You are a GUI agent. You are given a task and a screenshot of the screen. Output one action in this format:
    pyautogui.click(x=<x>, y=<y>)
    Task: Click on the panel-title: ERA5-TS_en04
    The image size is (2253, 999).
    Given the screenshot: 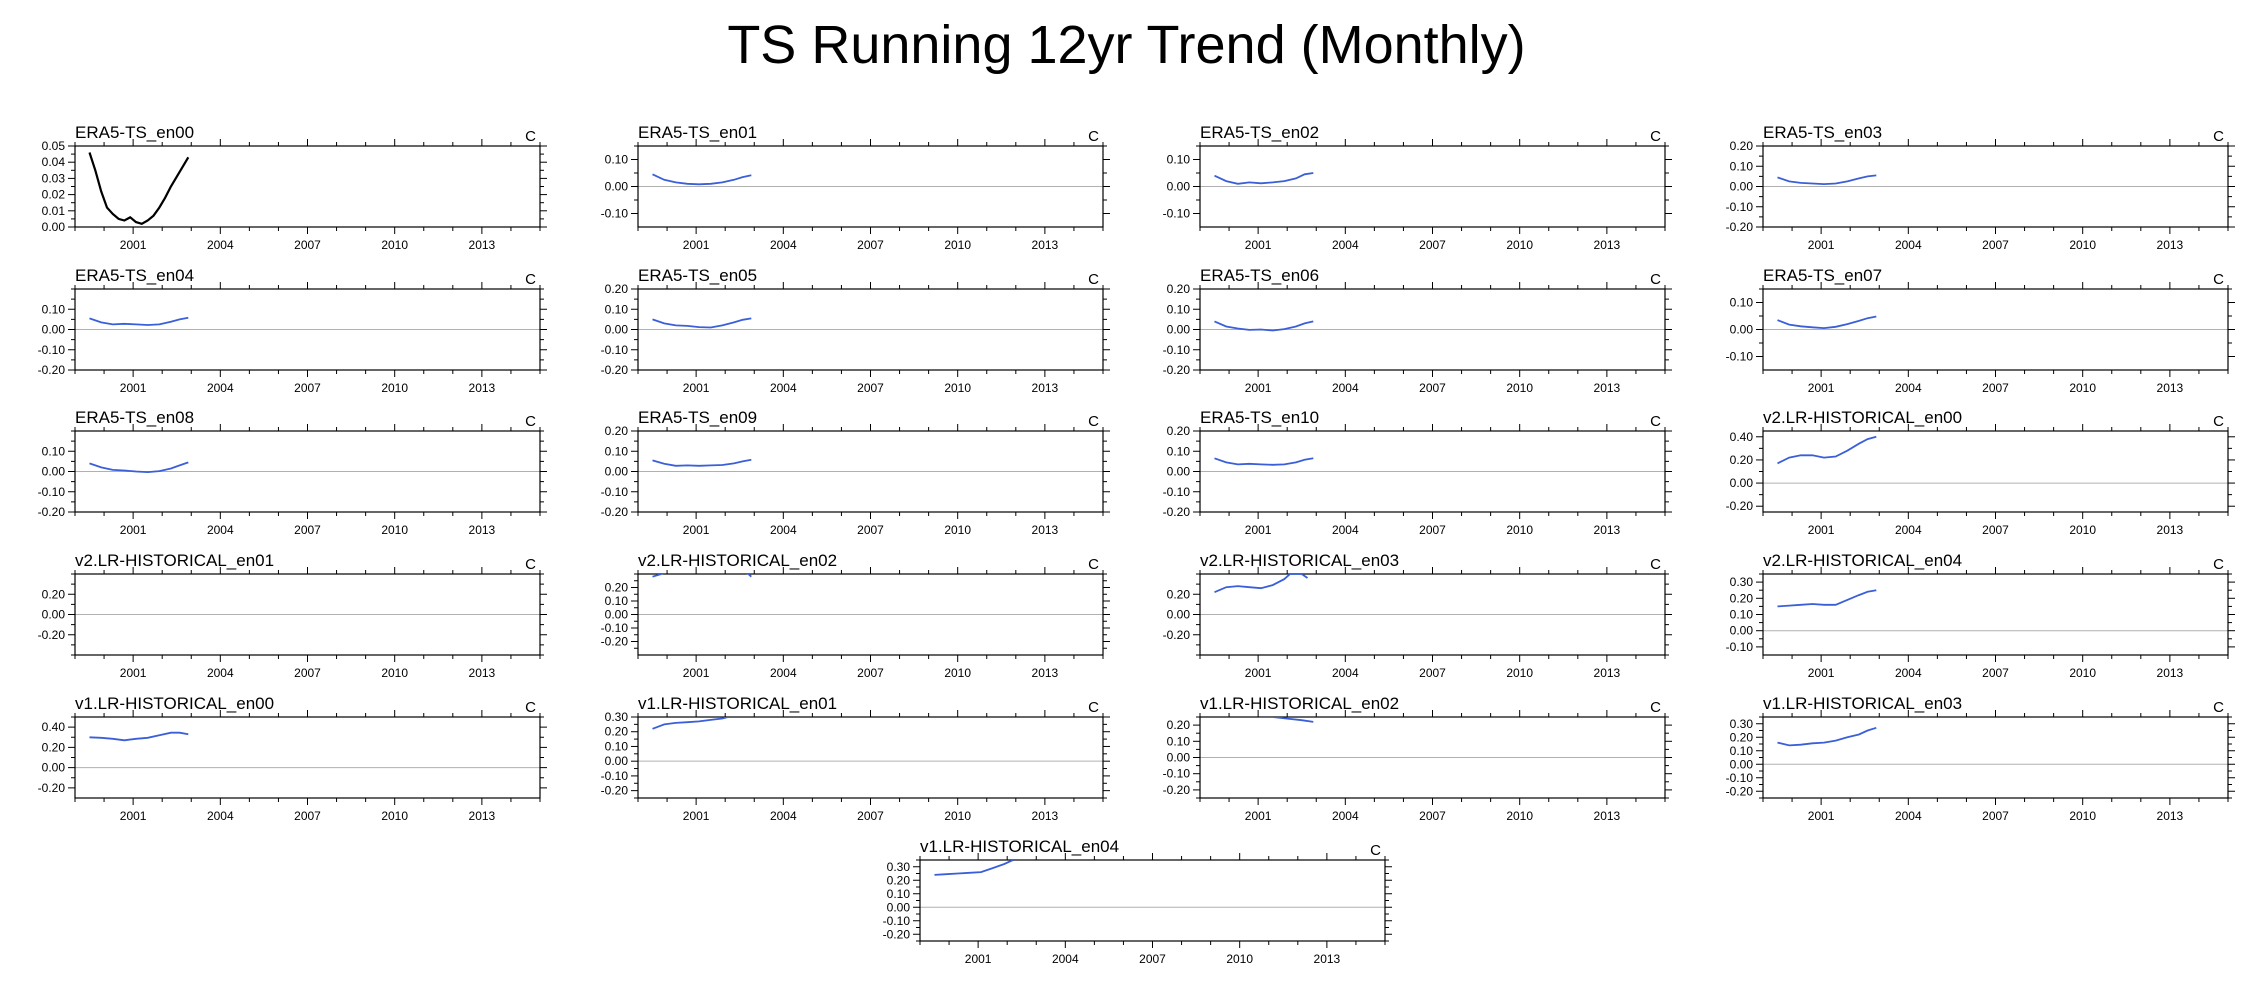 What is the action you would take?
    pyautogui.click(x=134, y=275)
    